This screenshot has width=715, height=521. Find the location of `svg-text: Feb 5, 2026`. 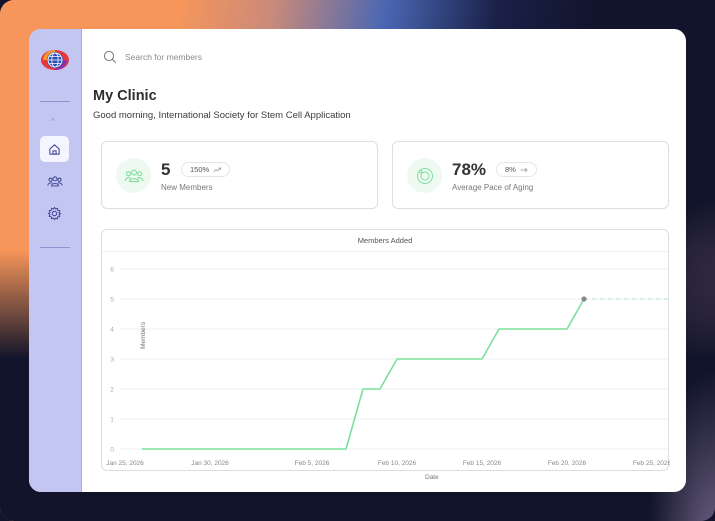

svg-text: Feb 5, 2026 is located at coordinates (312, 463).